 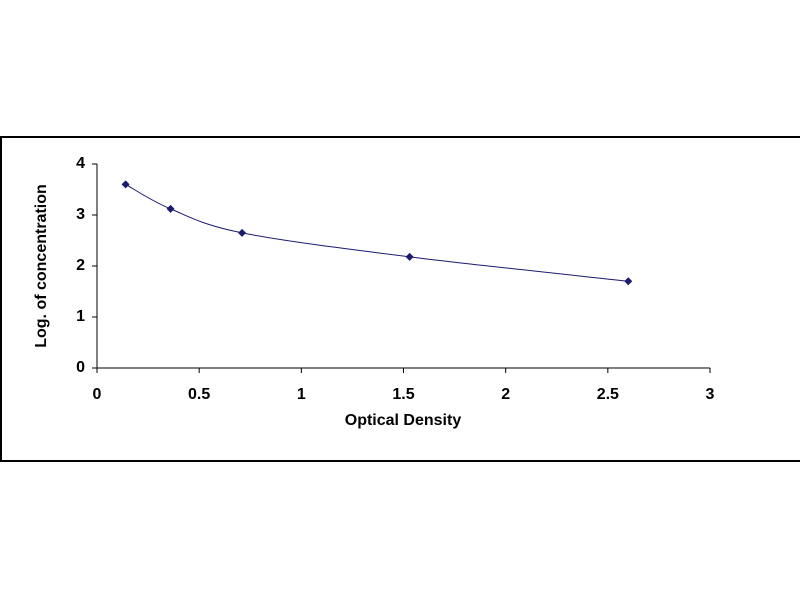 I want to click on y-tick-label: 4, so click(x=80, y=163).